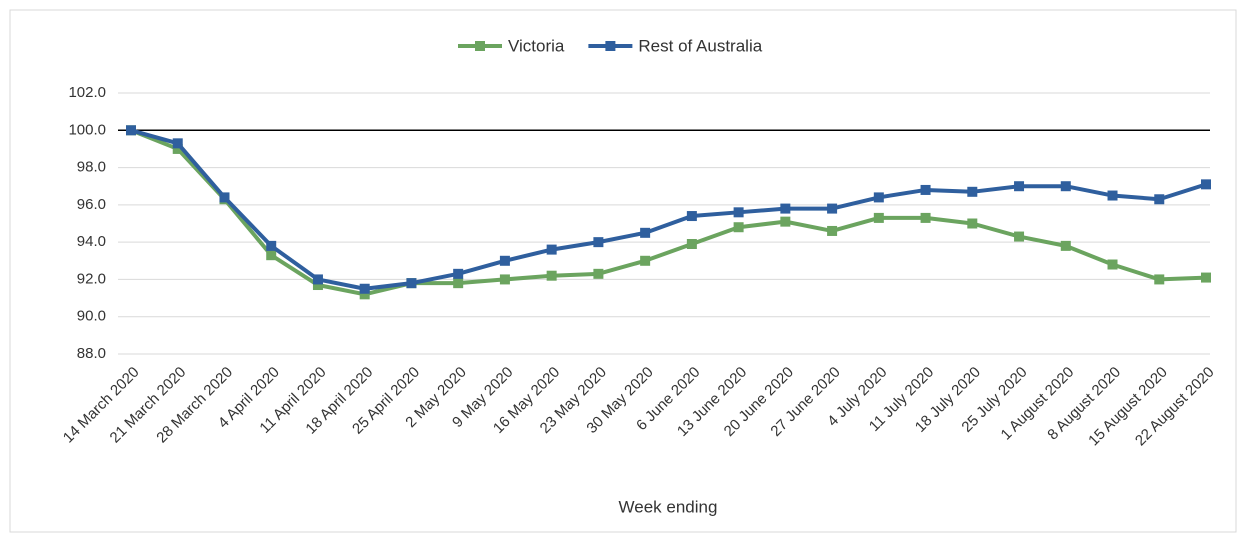  What do you see at coordinates (91, 353) in the screenshot?
I see `y-tick-label: 88.0` at bounding box center [91, 353].